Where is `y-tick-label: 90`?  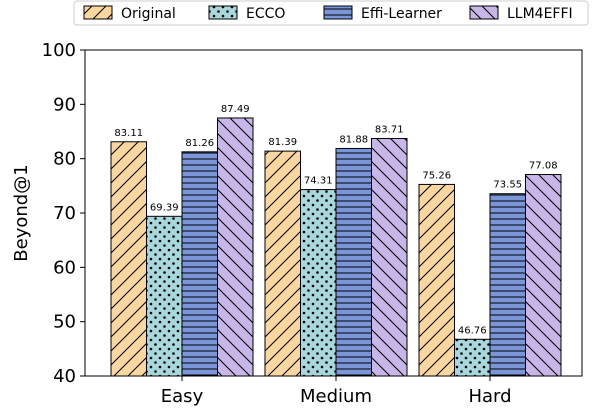
y-tick-label: 90 is located at coordinates (64, 104).